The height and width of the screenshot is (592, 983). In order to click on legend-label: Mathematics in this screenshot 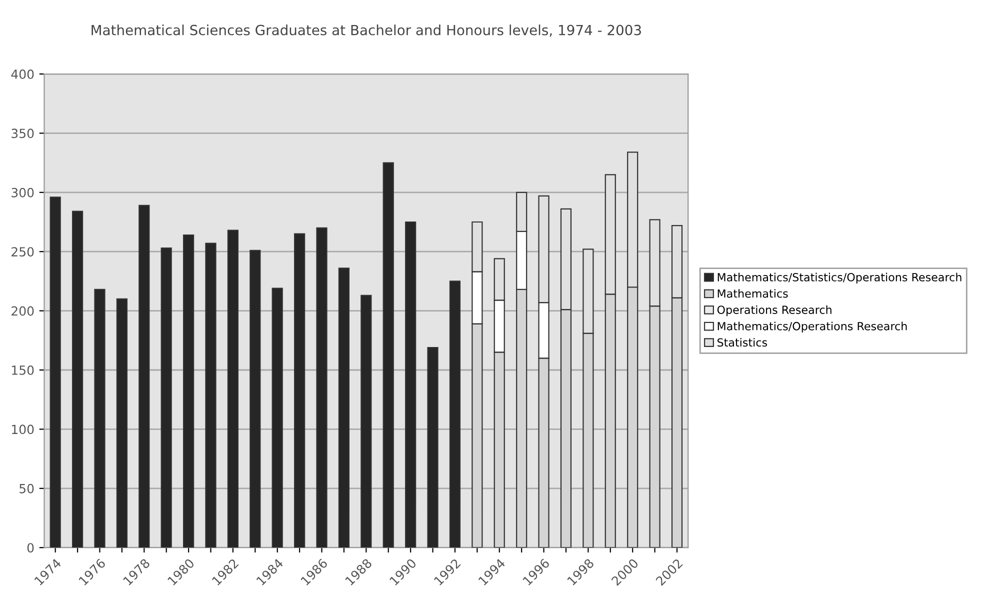, I will do `click(753, 293)`.